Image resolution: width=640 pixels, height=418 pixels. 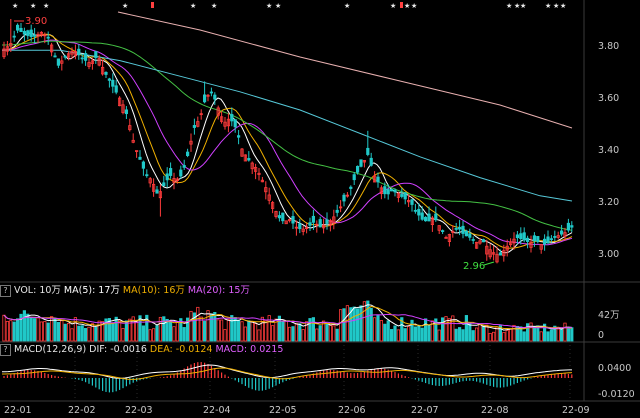 I want to click on volume-tick-label: 42万, so click(x=609, y=315).